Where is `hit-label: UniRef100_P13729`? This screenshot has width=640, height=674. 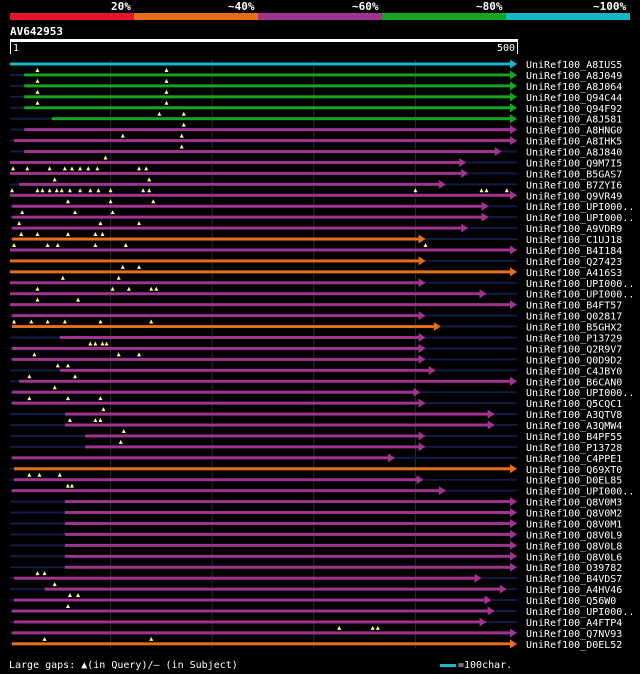 hit-label: UniRef100_P13729 is located at coordinates (574, 339).